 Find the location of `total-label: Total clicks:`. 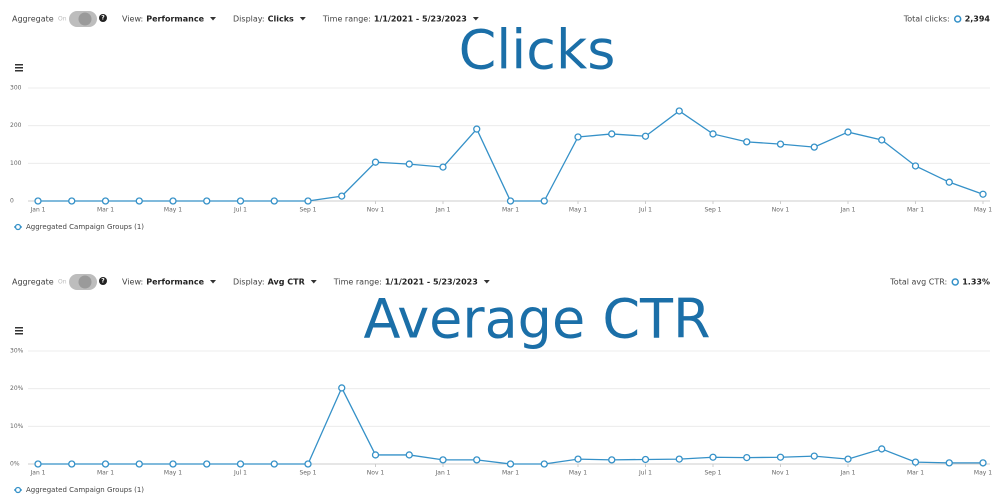

total-label: Total clicks: is located at coordinates (926, 19).